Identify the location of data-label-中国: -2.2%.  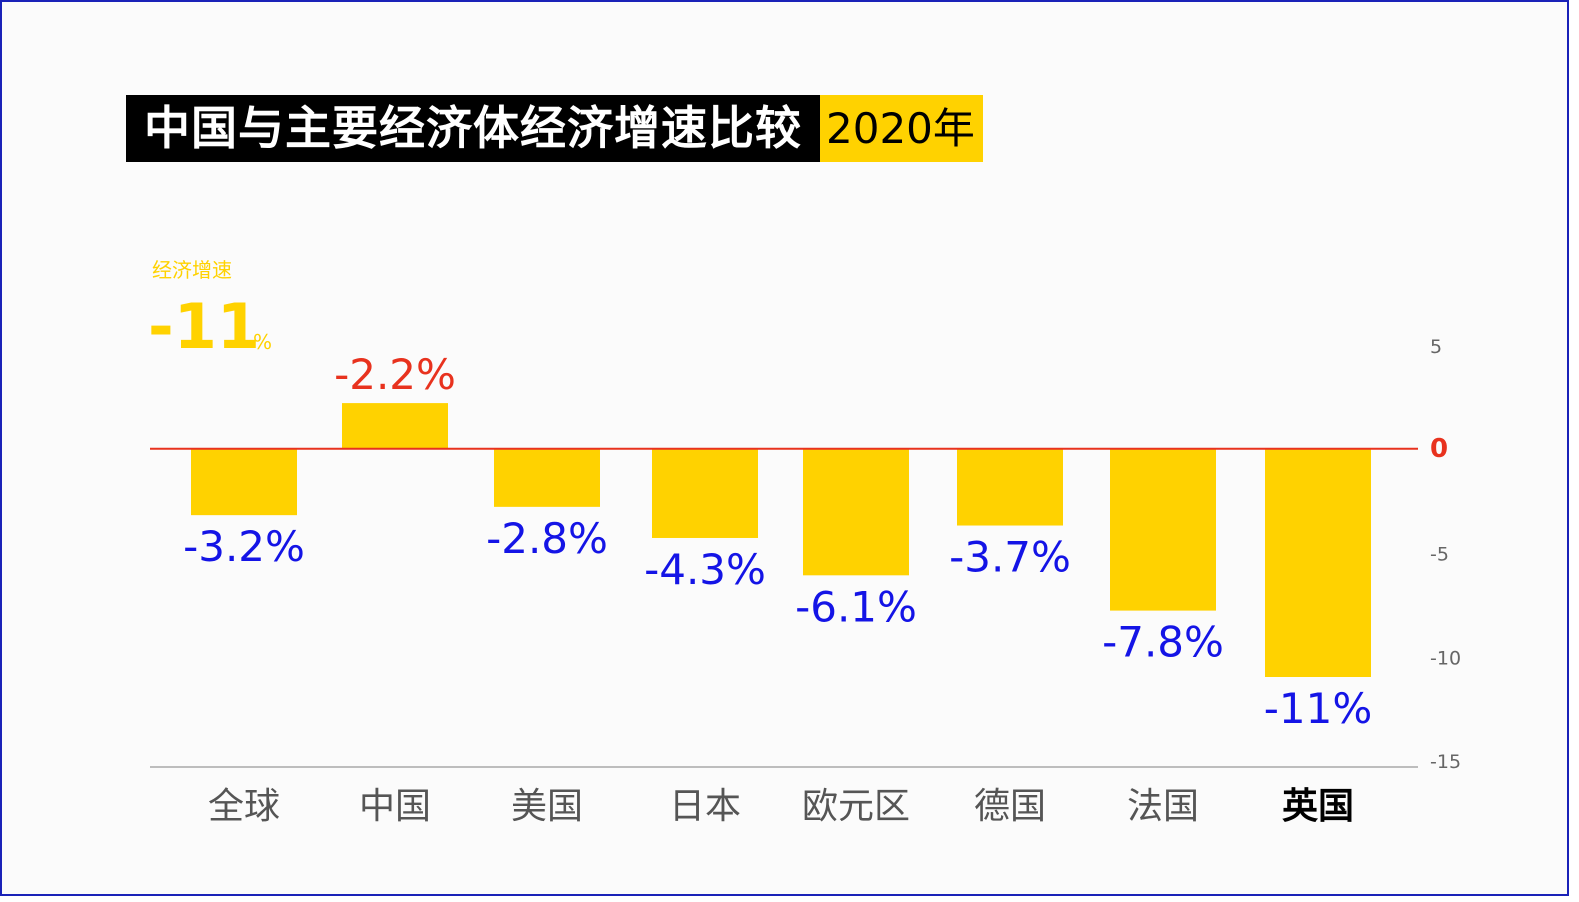
(395, 374).